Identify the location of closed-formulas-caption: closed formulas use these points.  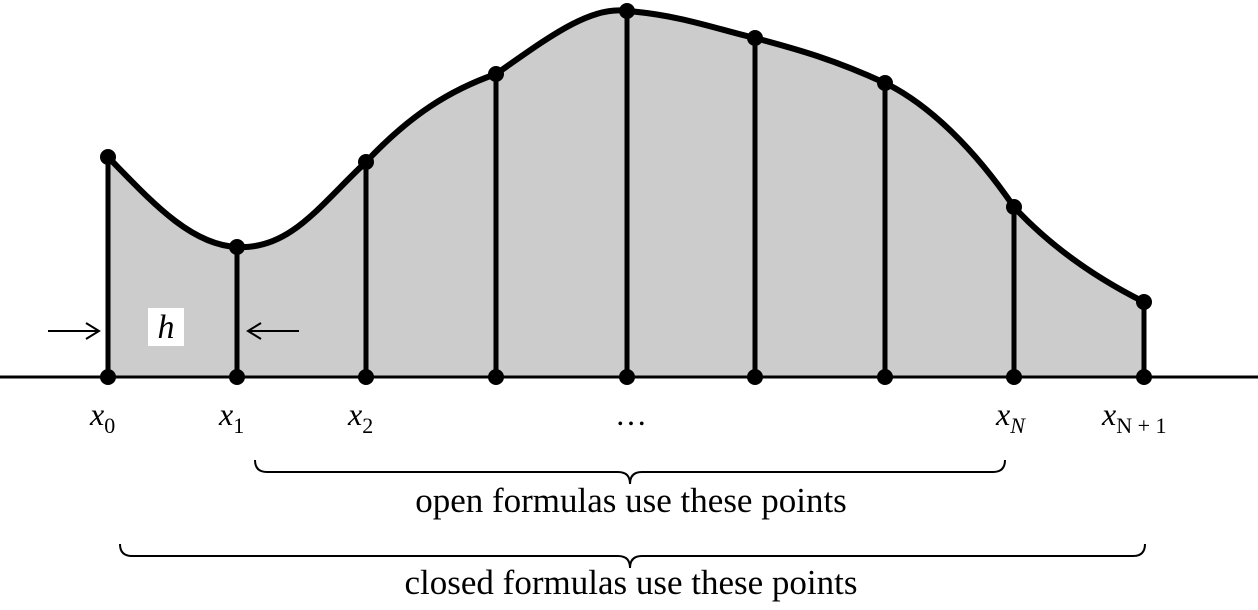
(631, 582).